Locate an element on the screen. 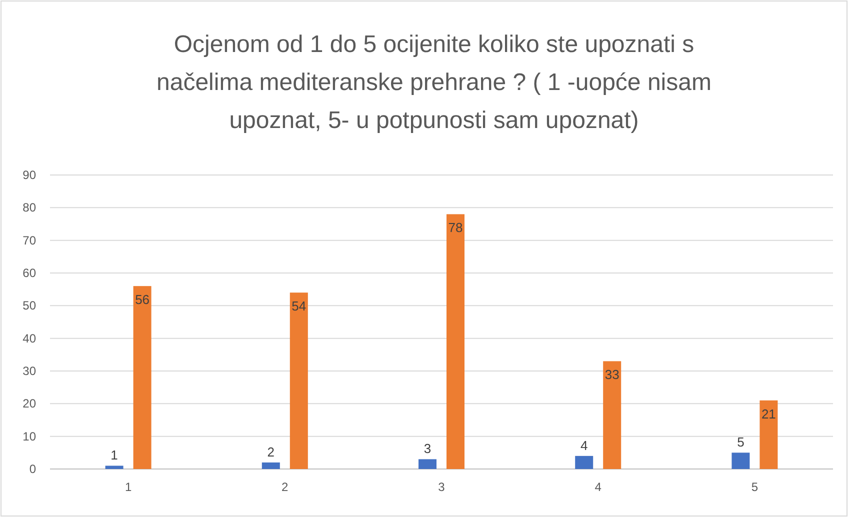 The image size is (848, 517). y-tick-label: 40 is located at coordinates (29, 338).